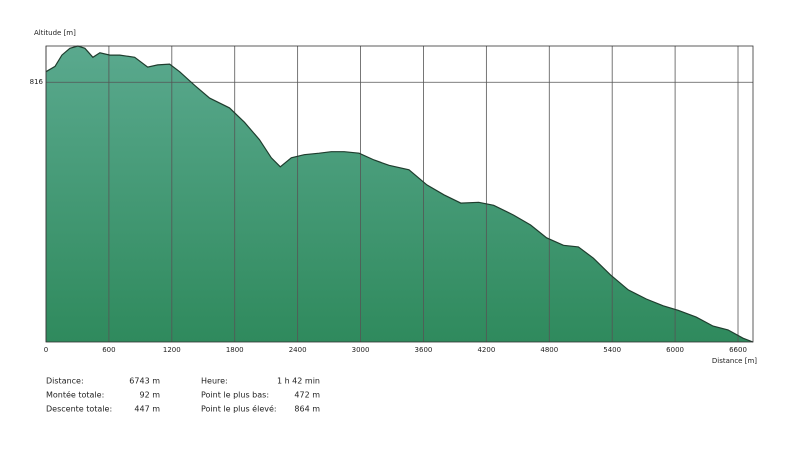 The image size is (800, 457). I want to click on x-tick-label: 600, so click(108, 350).